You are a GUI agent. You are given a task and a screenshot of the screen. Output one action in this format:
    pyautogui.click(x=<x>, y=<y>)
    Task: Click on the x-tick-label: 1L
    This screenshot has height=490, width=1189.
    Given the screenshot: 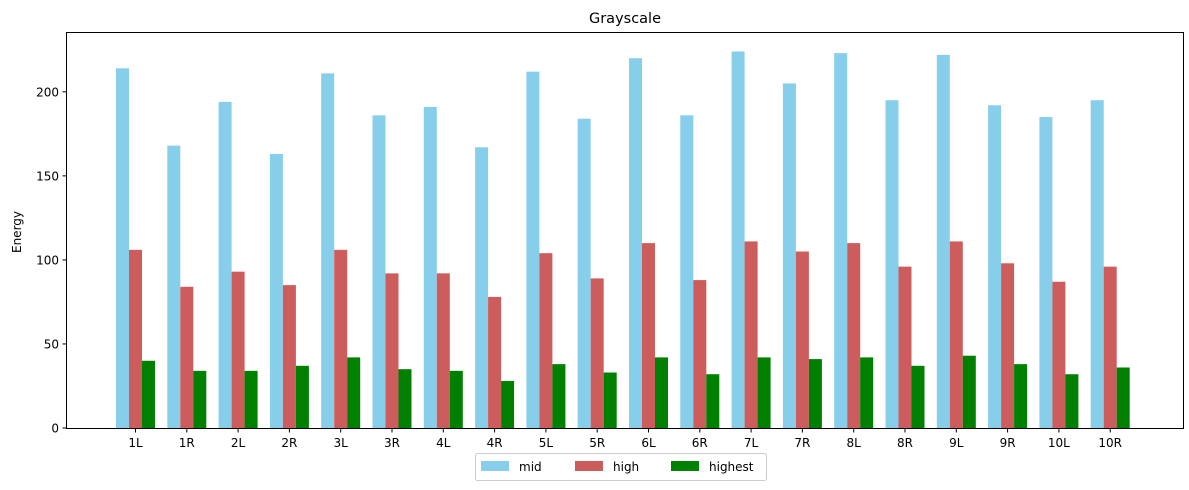 What is the action you would take?
    pyautogui.click(x=135, y=443)
    